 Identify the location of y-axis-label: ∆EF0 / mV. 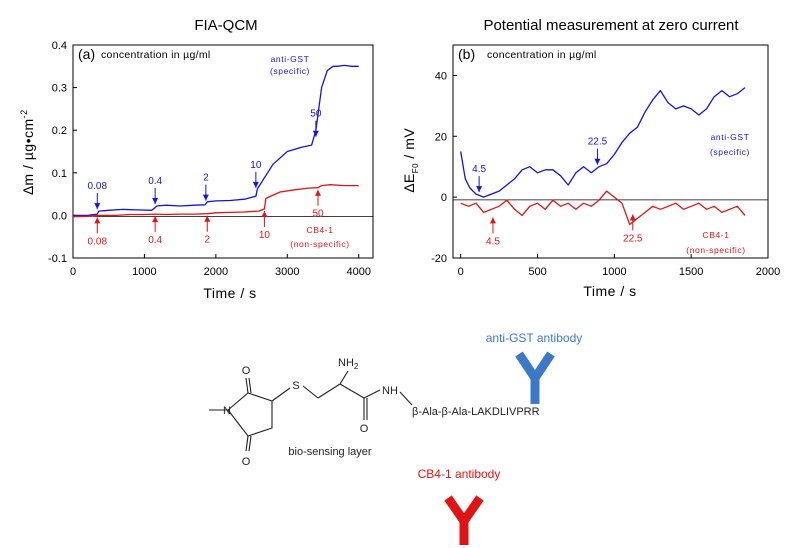
(410, 160).